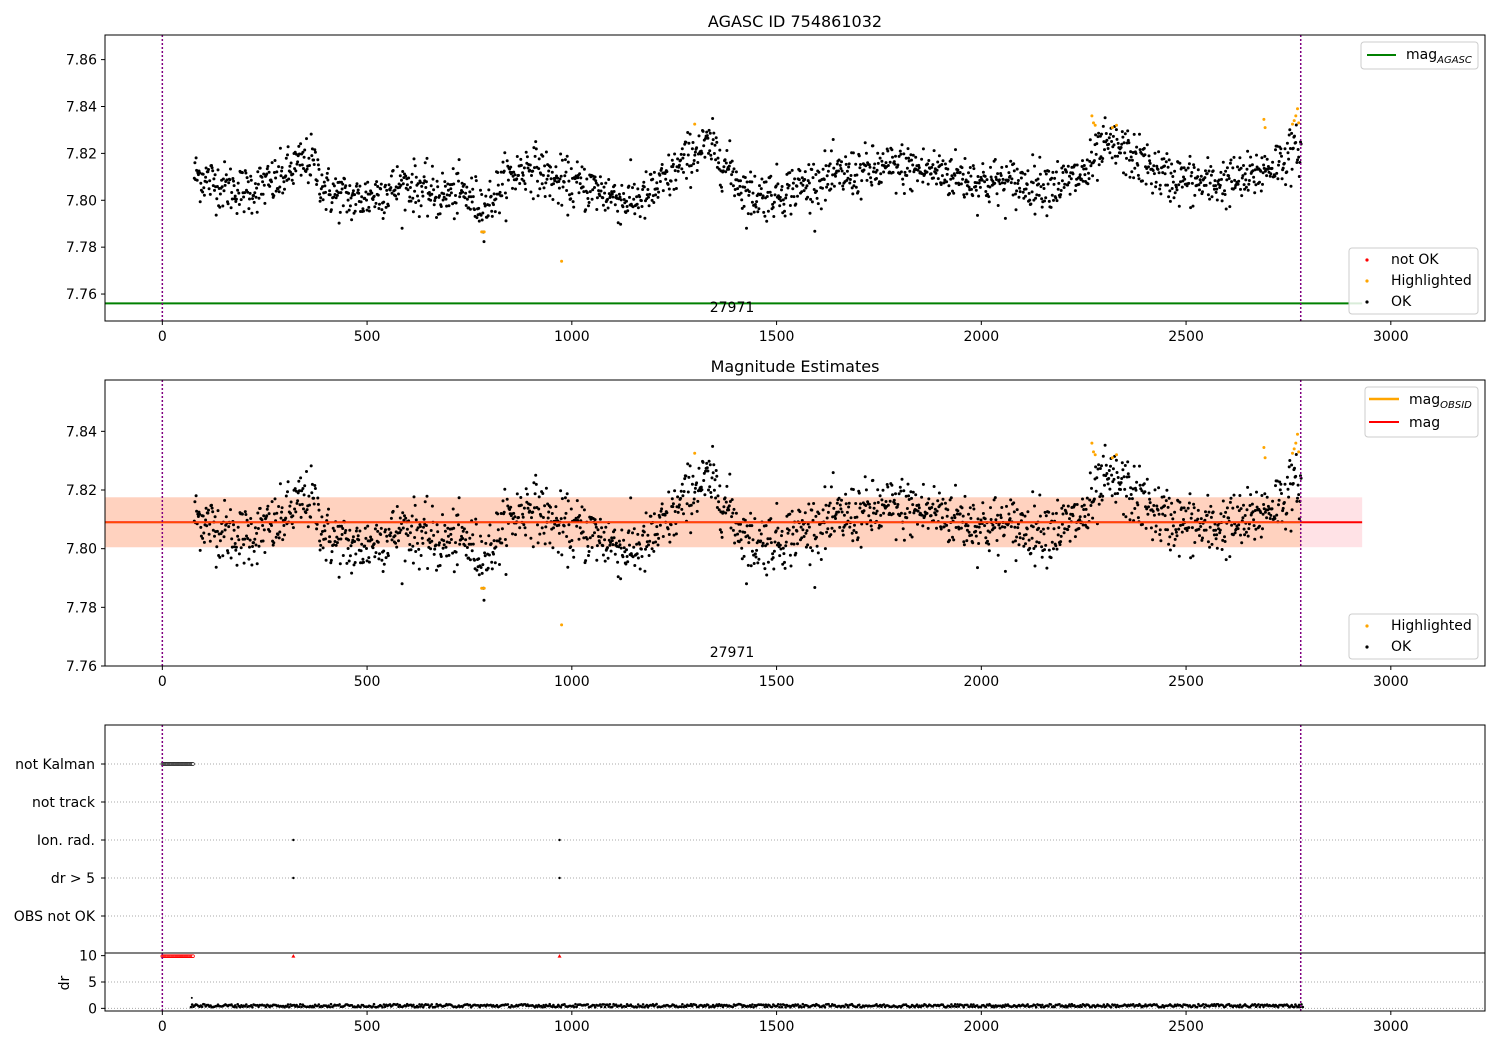 This screenshot has height=1050, width=1500. I want to click on x-tick-label: 1500, so click(777, 337).